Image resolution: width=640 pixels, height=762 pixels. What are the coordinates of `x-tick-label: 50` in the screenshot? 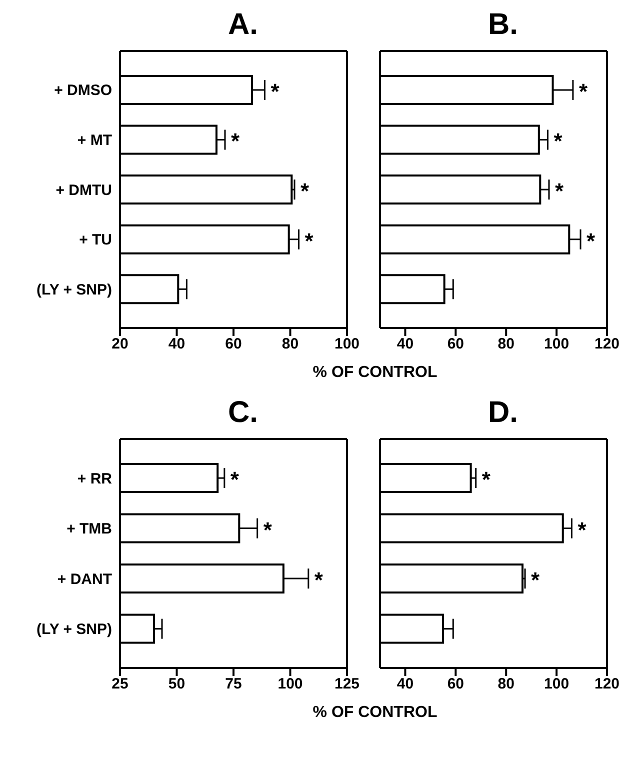 It's located at (177, 684).